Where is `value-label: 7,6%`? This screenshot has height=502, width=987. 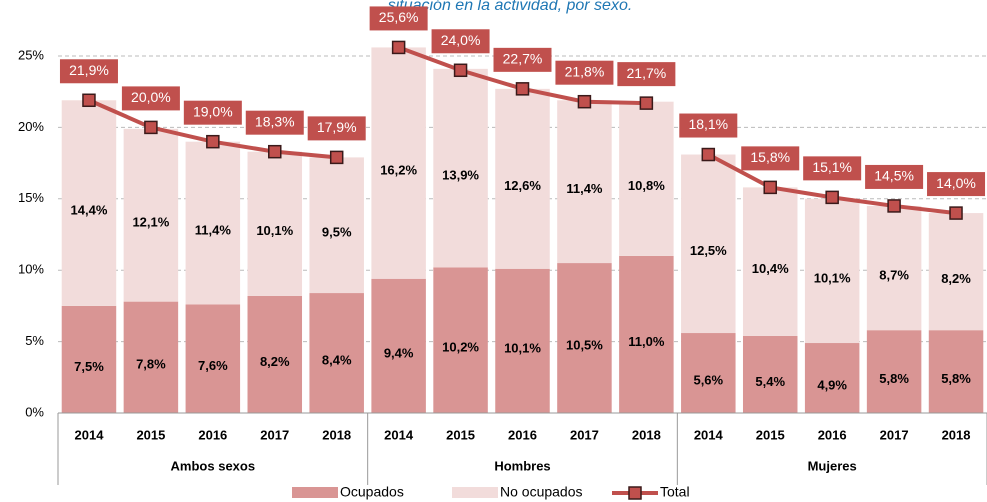
value-label: 7,6% is located at coordinates (213, 365).